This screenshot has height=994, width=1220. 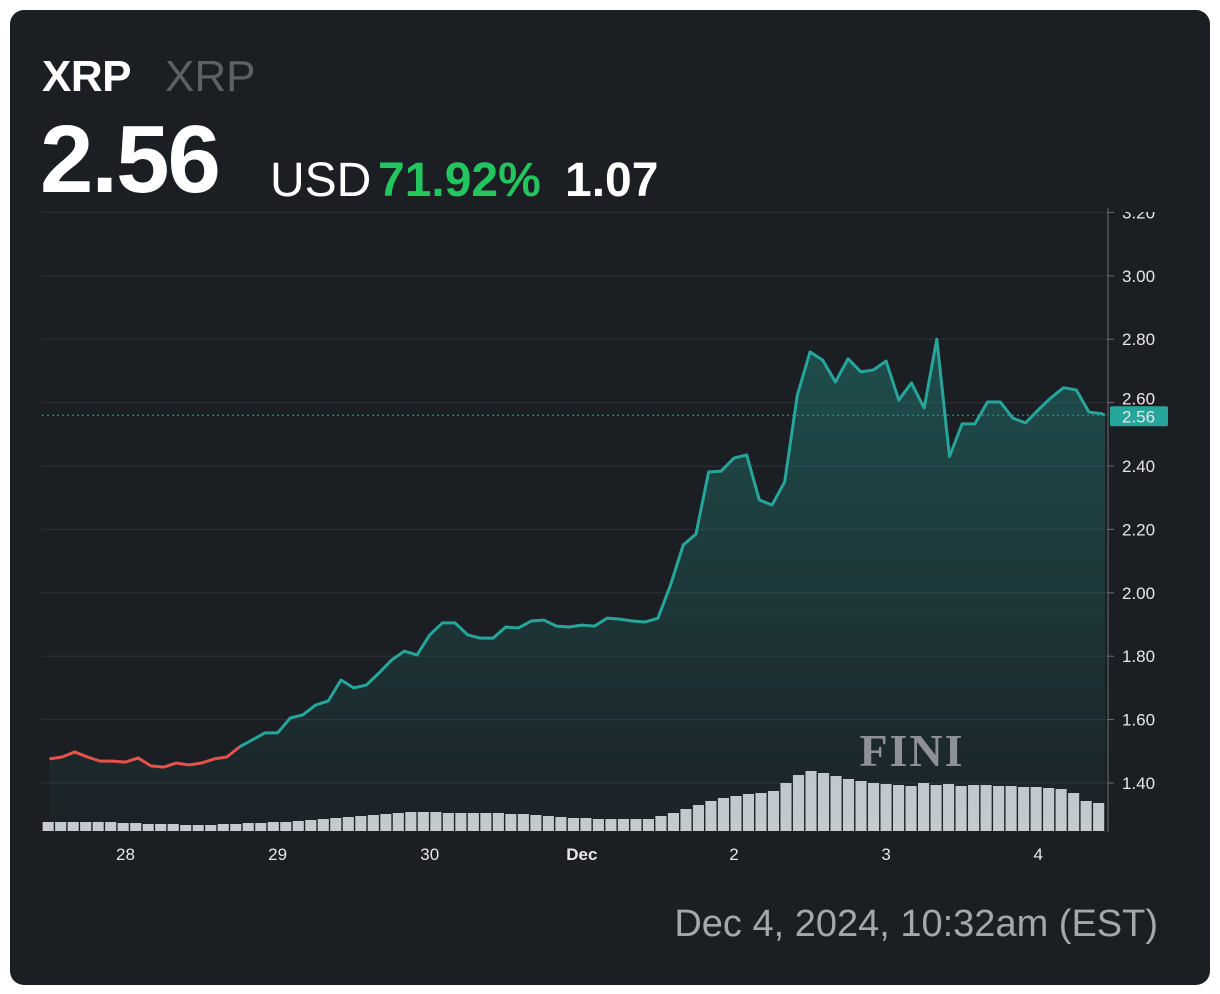 I want to click on current-price: 2.56, so click(x=130, y=159).